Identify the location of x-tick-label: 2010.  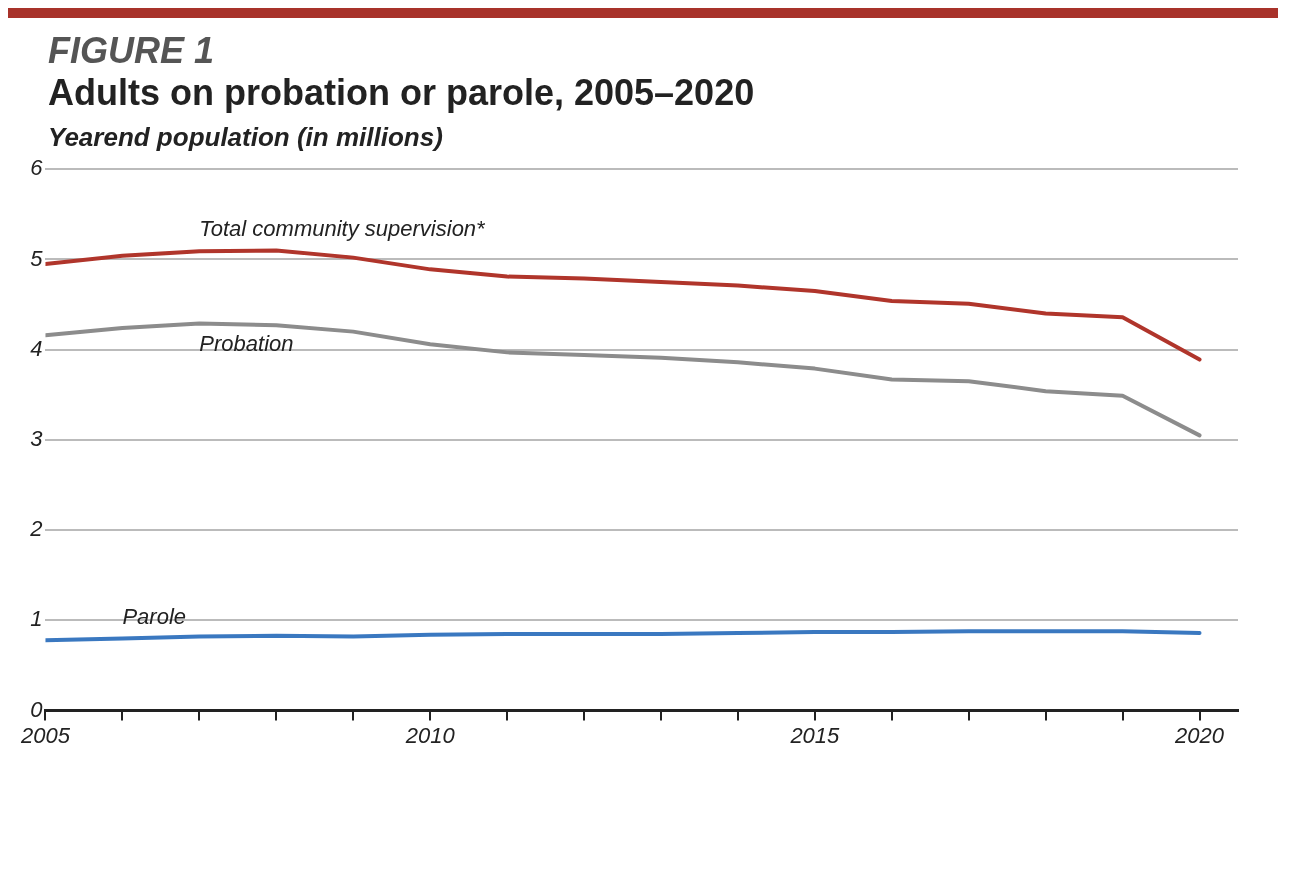
(430, 735).